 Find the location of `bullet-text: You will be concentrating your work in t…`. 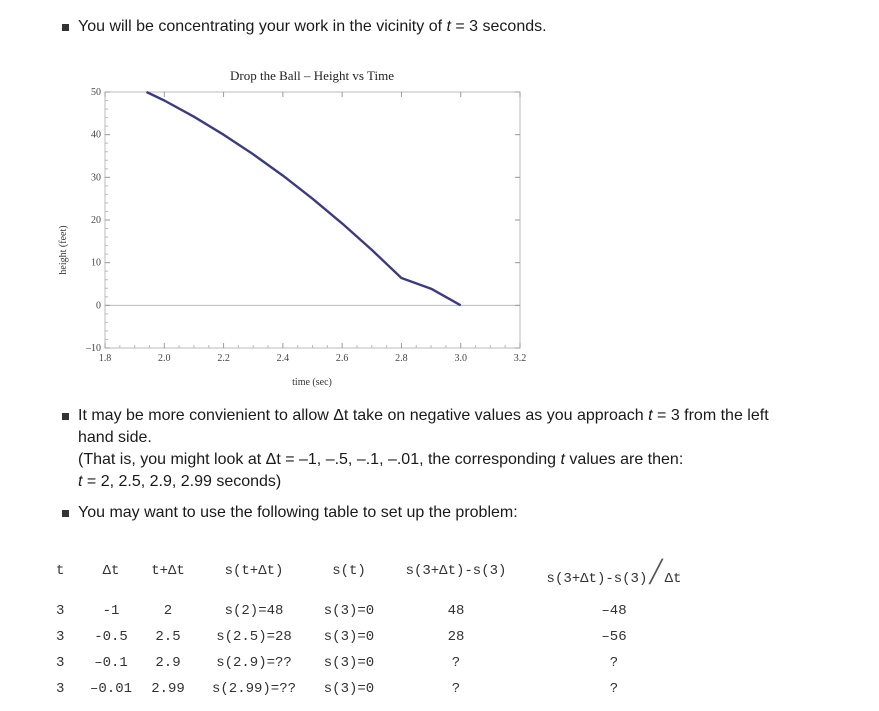

bullet-text: You will be concentrating your work in t… is located at coordinates (312, 27).